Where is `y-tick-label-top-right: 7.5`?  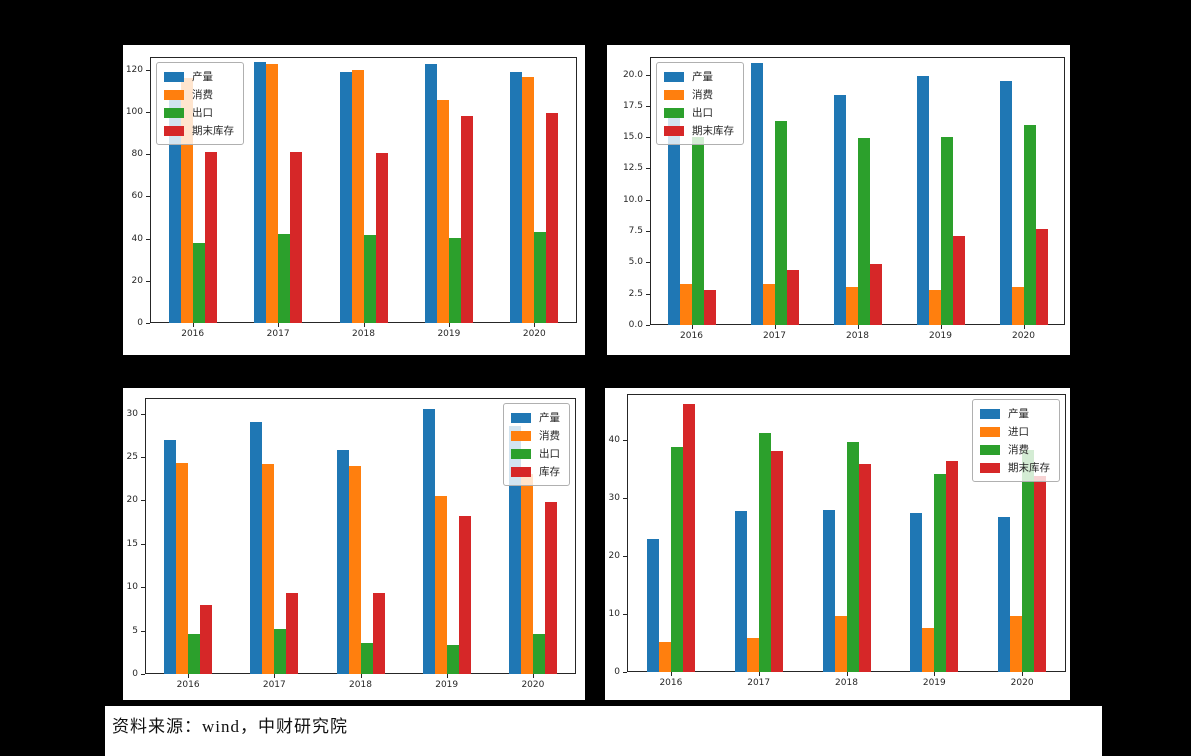
y-tick-label-top-right: 7.5 is located at coordinates (635, 231).